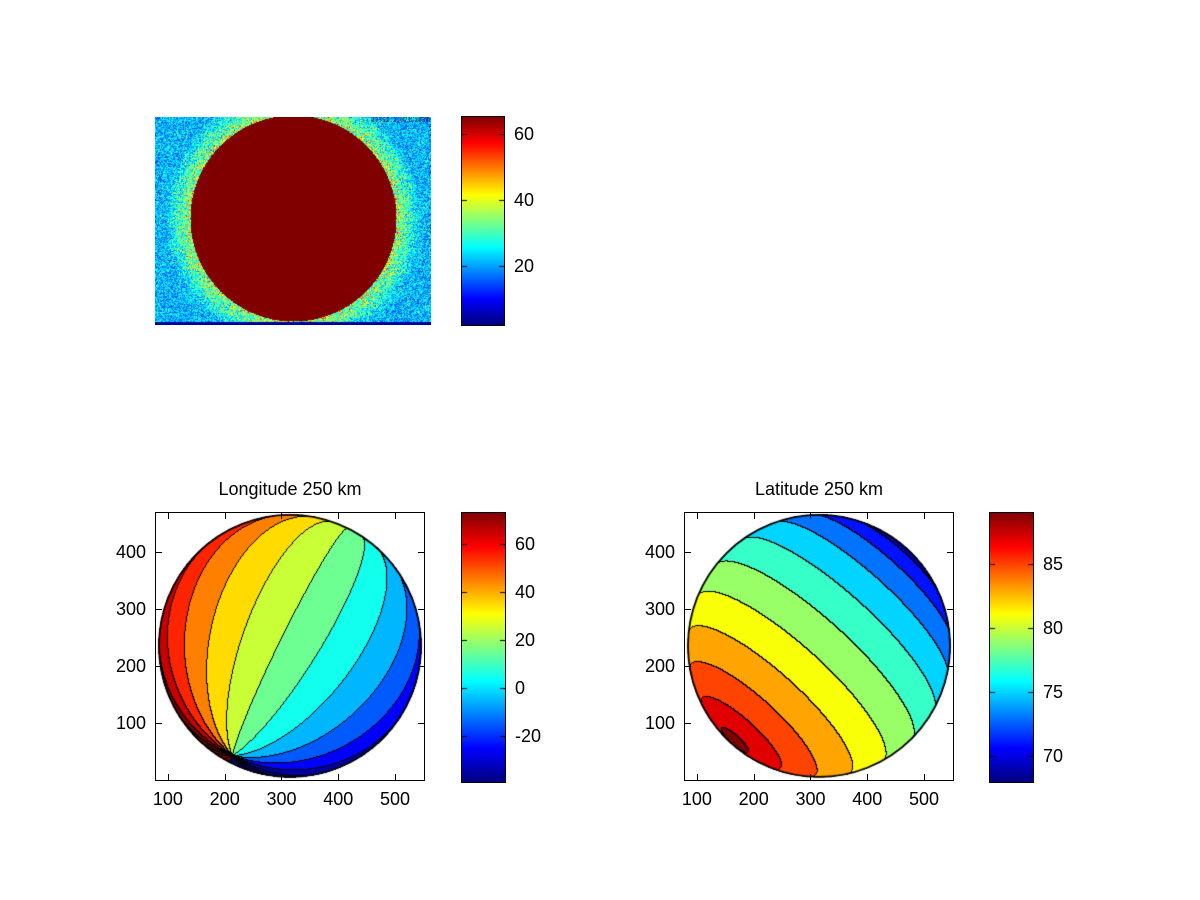  I want to click on latitude-axes, so click(819, 646).